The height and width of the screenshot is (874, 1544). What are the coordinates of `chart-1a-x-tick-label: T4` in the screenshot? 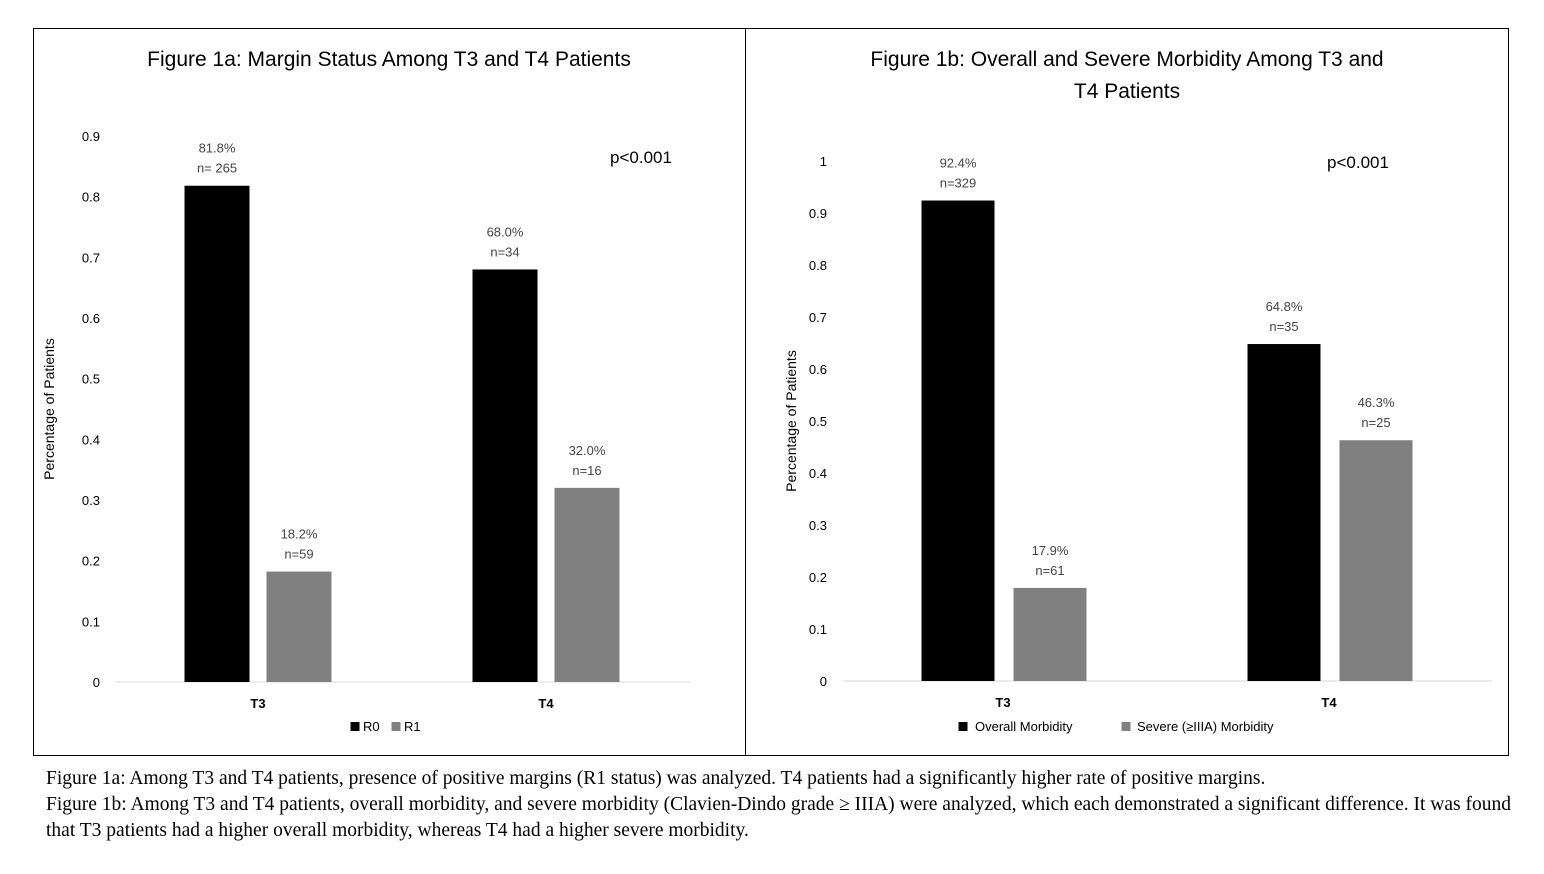 It's located at (546, 703).